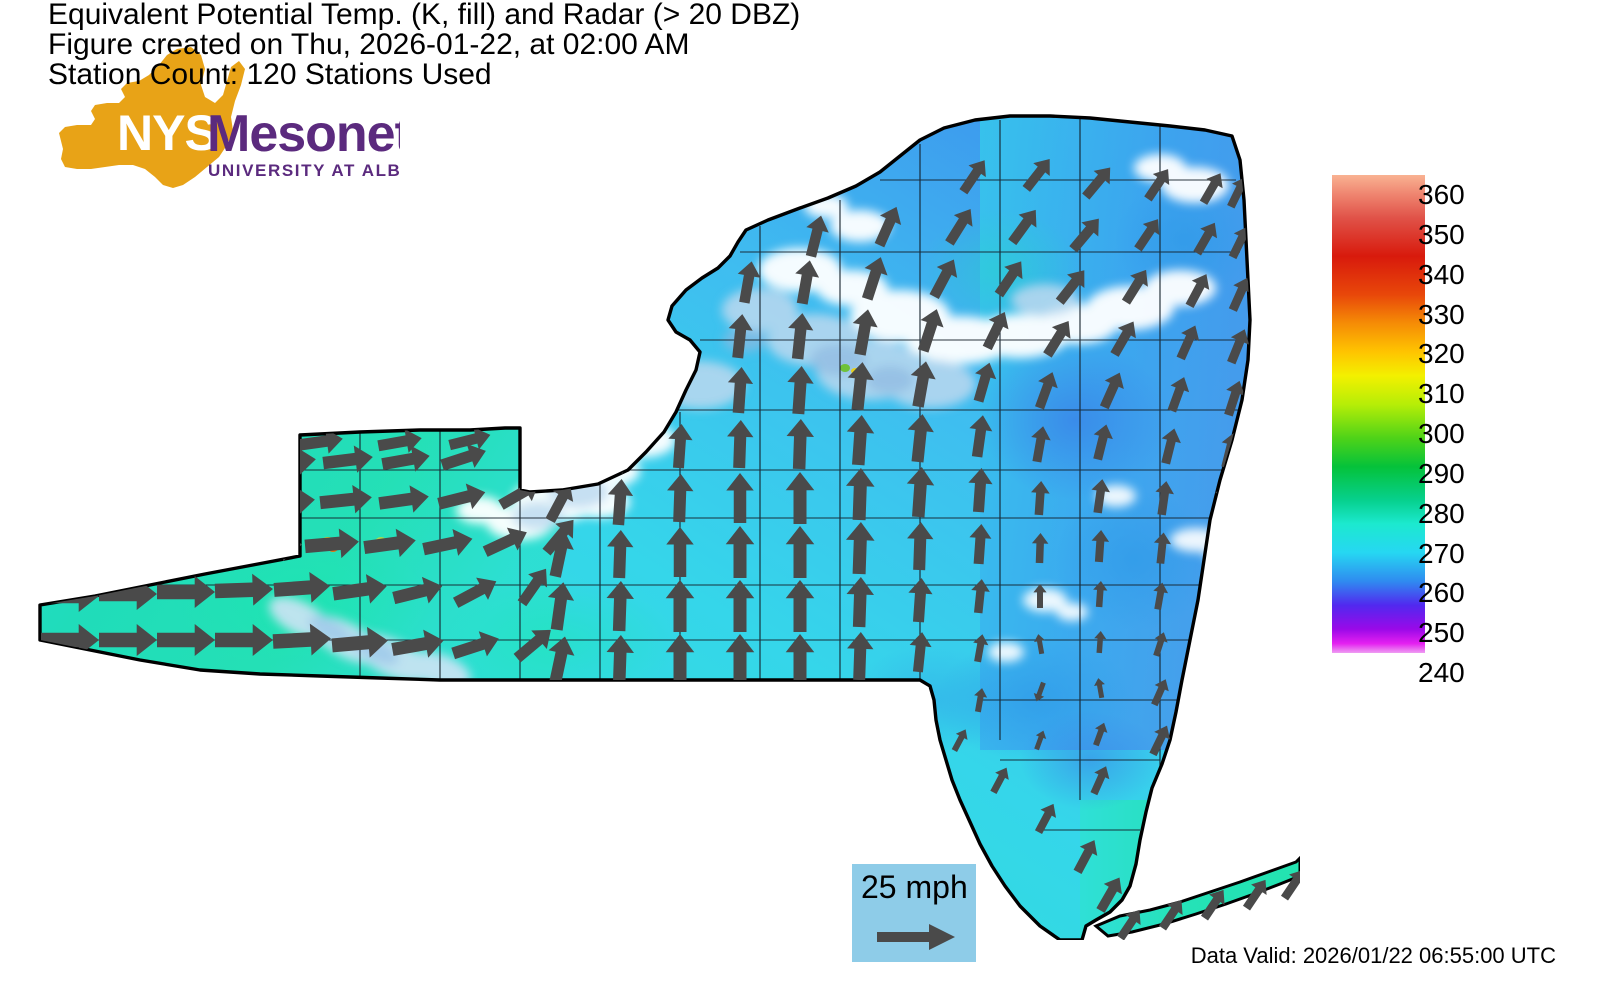 The height and width of the screenshot is (1000, 1600). Describe the element at coordinates (1441, 632) in the screenshot. I see `colorbar-tick-250: 250` at that location.